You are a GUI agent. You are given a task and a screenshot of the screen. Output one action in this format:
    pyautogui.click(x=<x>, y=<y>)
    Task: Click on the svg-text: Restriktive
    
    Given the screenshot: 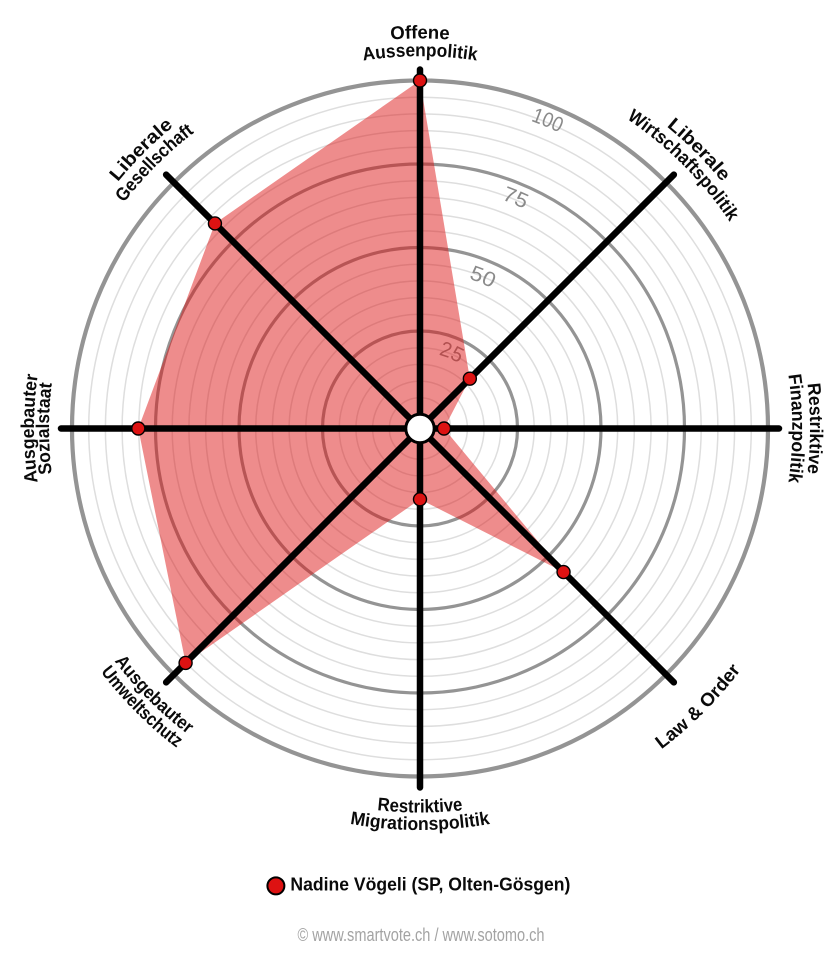 What is the action you would take?
    pyautogui.click(x=420, y=804)
    